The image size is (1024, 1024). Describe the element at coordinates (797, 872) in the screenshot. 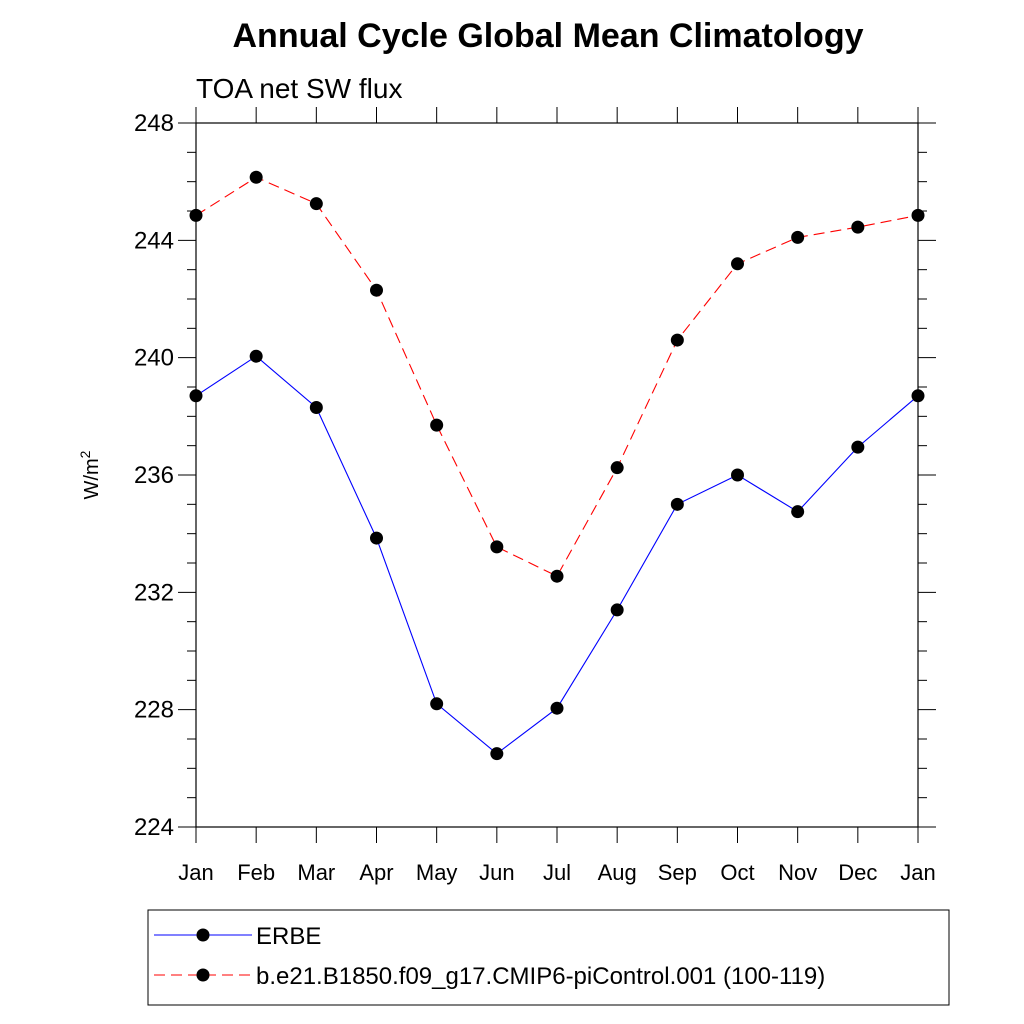

I see `x-tick-label: Nov` at that location.